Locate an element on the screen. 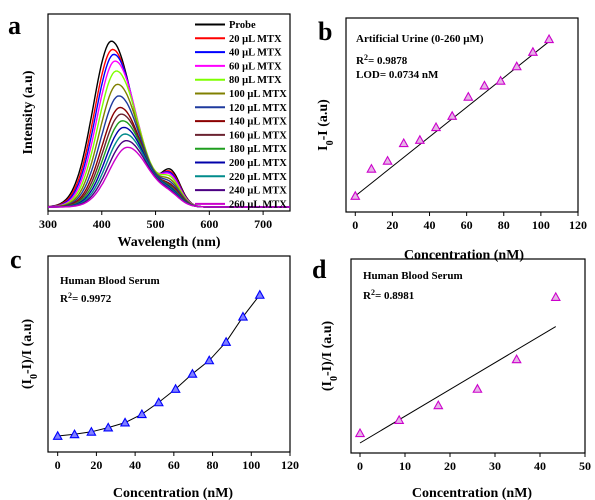 The width and height of the screenshot is (595, 500). panel-d-xtick-label: 0 is located at coordinates (360, 466).